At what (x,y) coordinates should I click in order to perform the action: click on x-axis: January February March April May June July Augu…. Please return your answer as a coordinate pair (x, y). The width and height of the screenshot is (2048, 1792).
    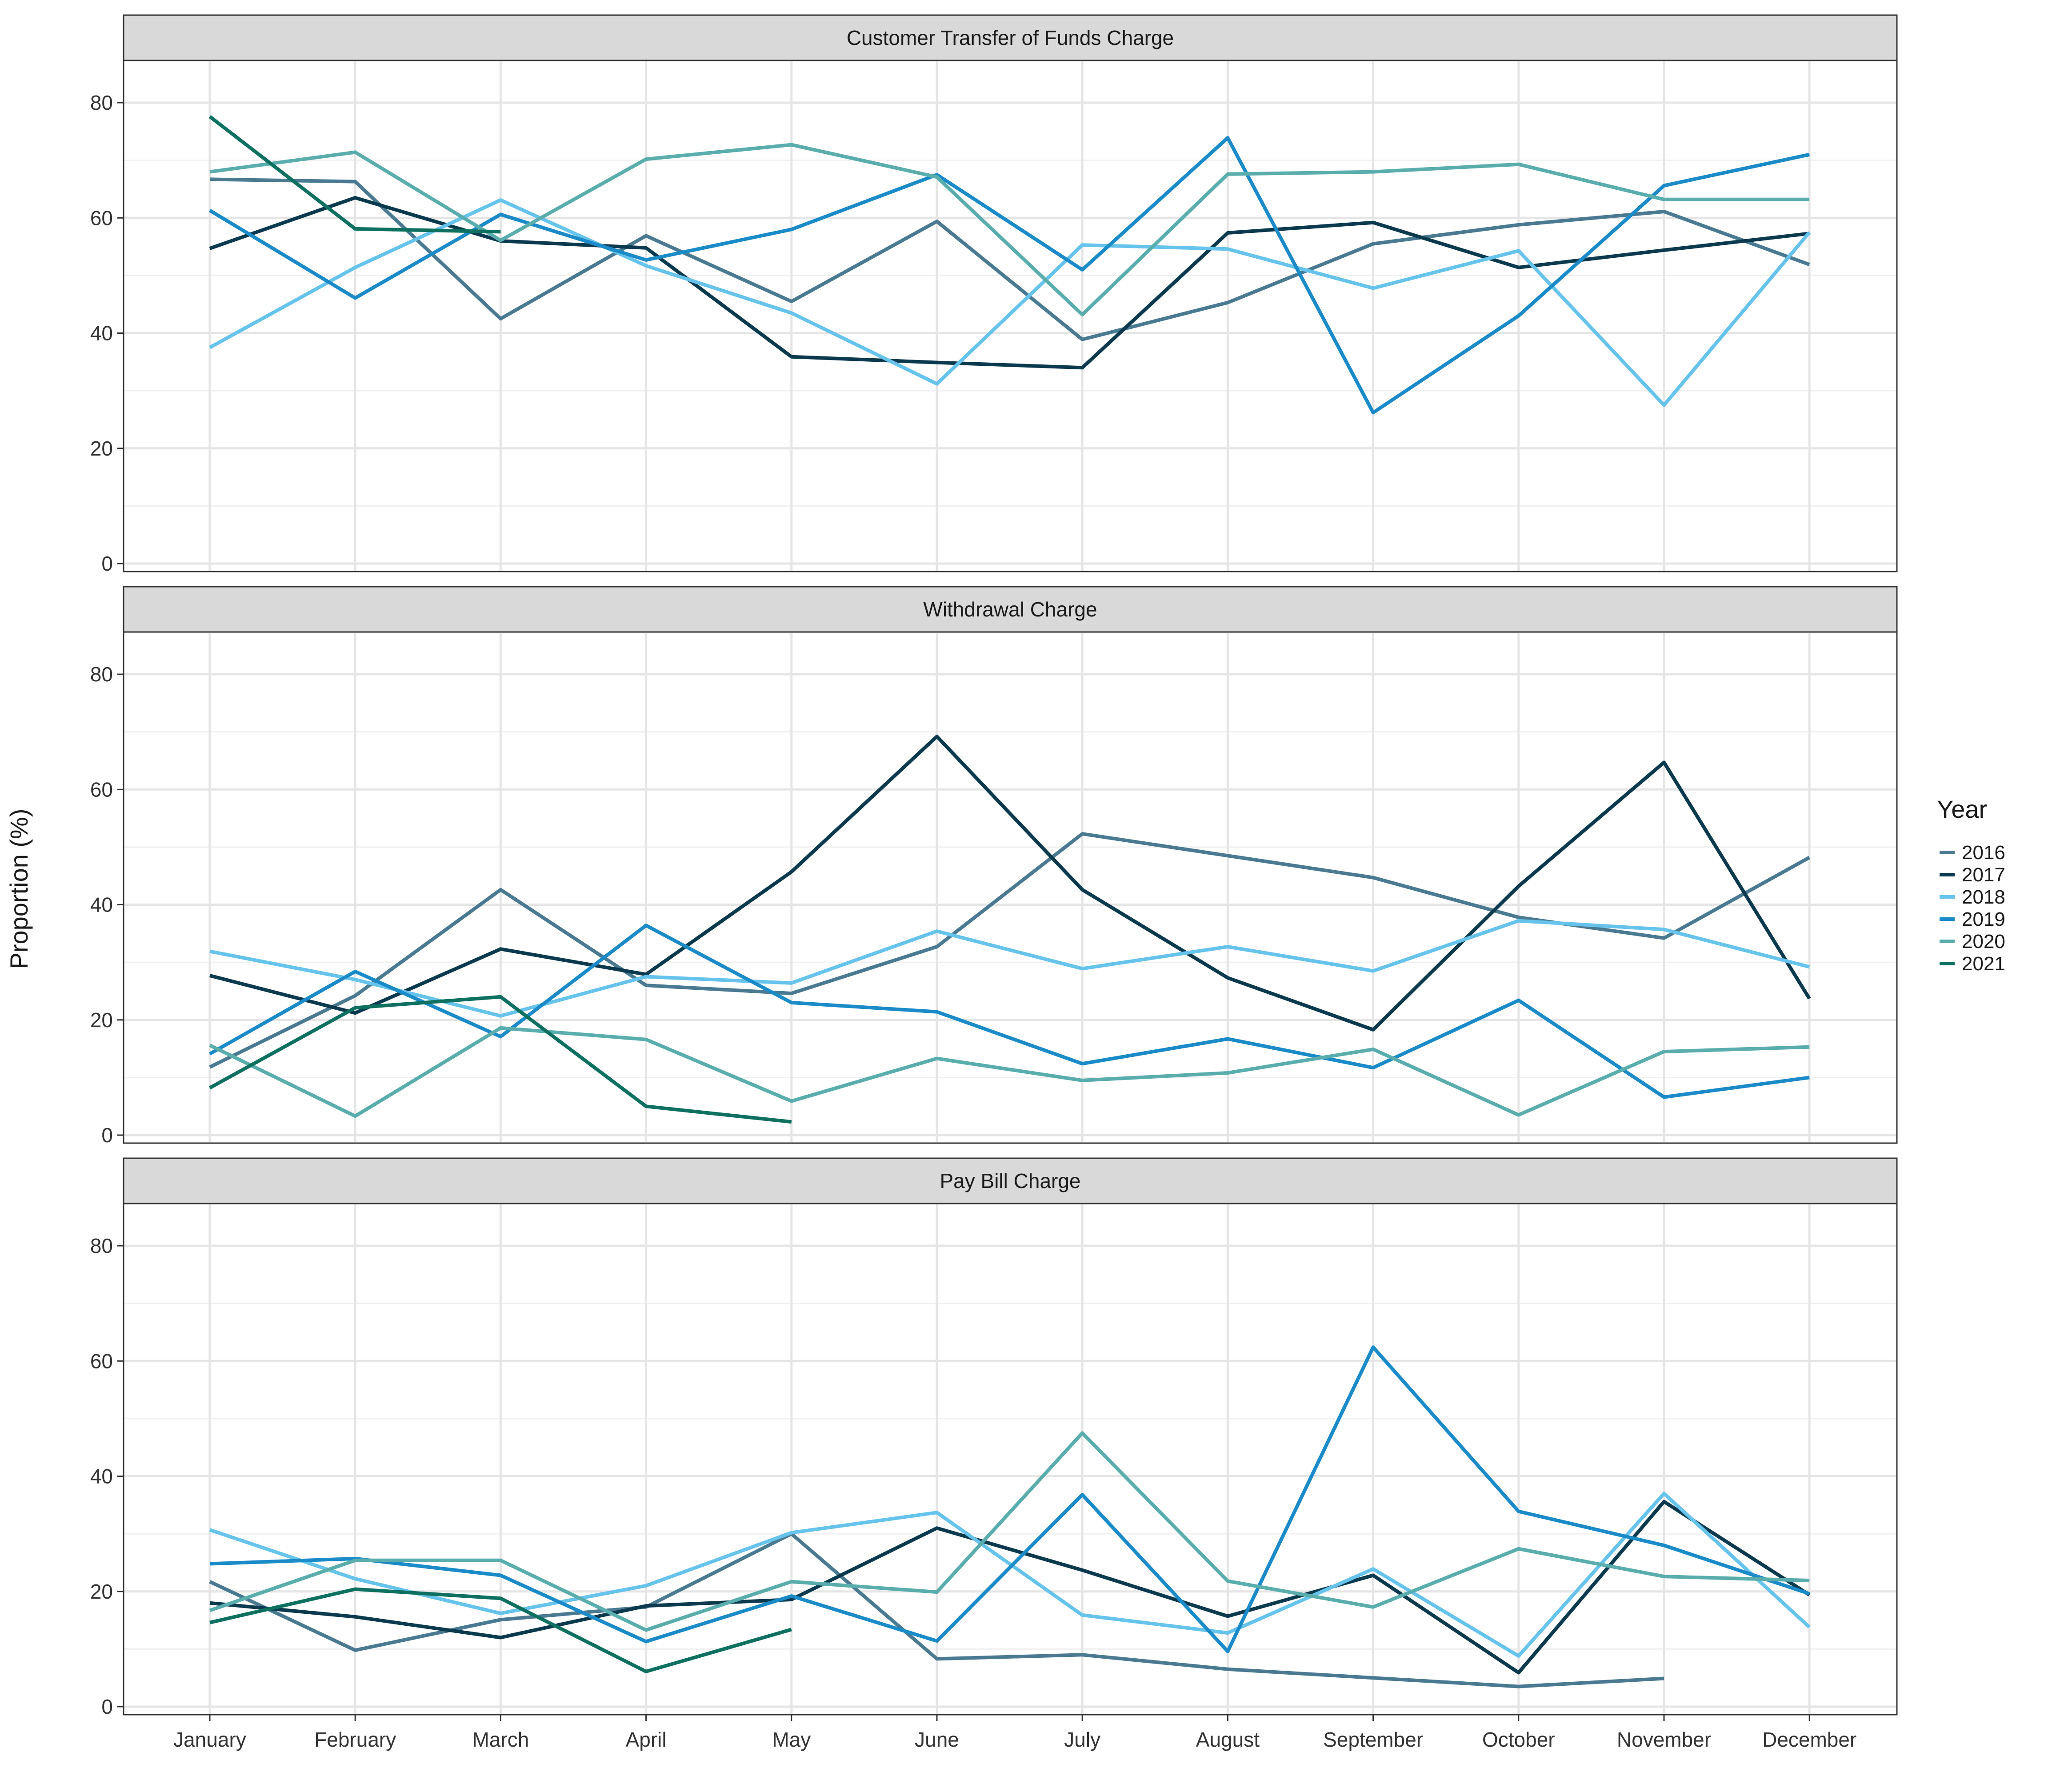
    Looking at the image, I should click on (1014, 1733).